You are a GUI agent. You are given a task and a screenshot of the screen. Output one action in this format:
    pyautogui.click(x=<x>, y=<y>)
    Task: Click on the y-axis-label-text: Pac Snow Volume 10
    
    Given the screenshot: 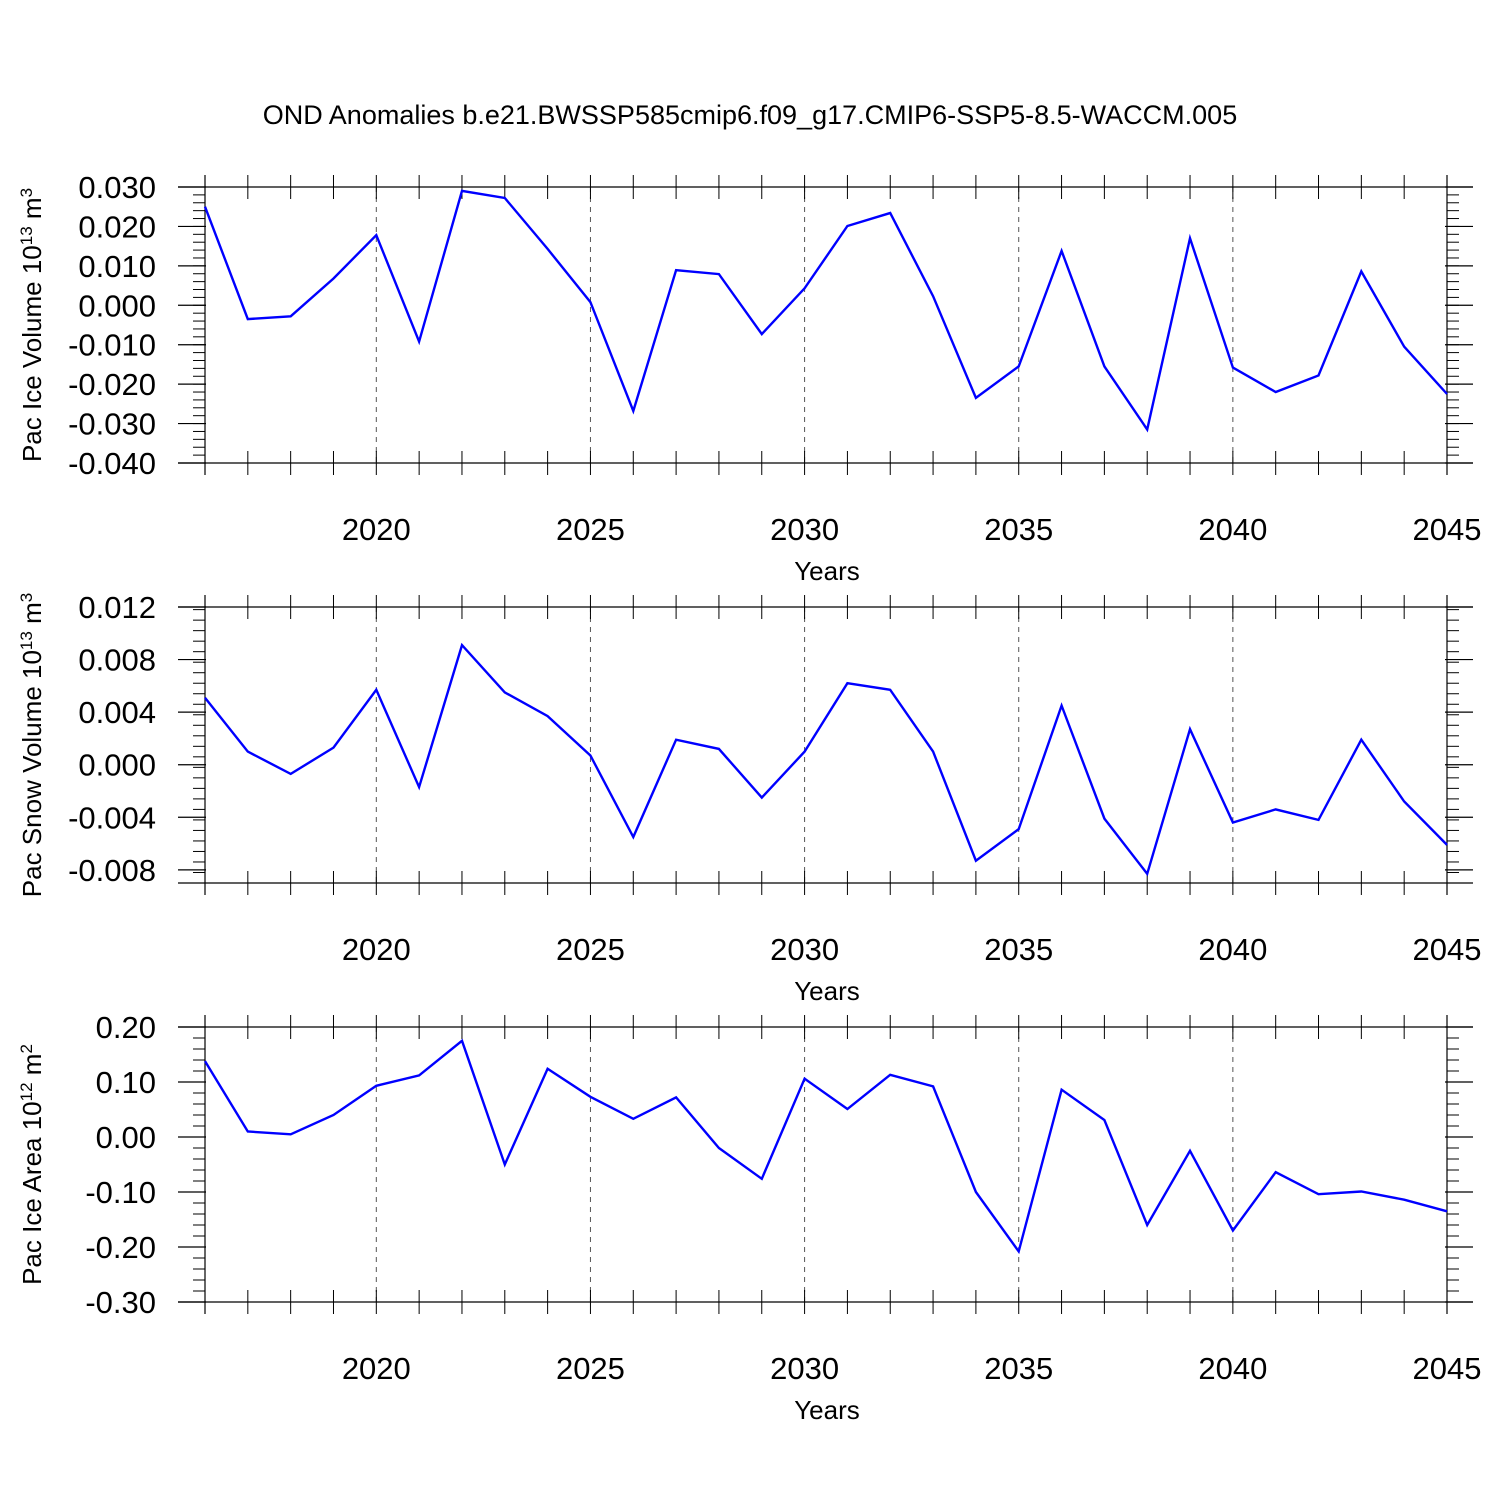 What is the action you would take?
    pyautogui.click(x=32, y=773)
    